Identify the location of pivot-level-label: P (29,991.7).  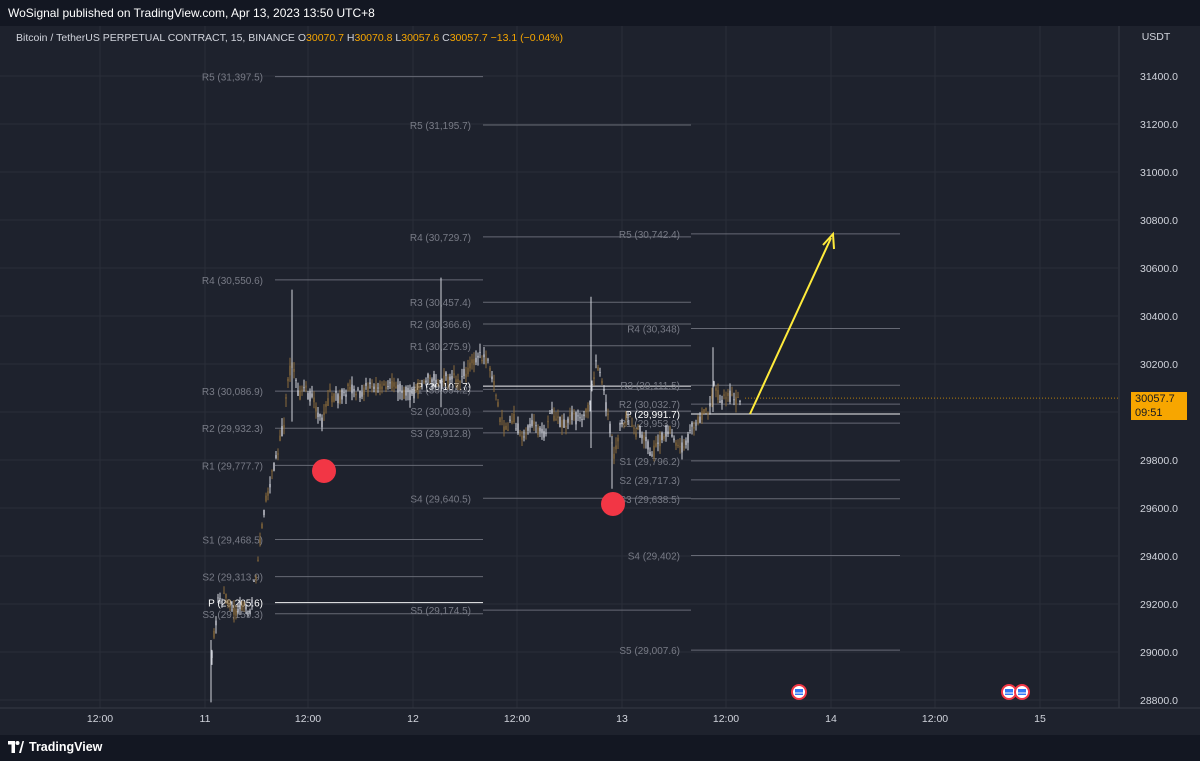
(652, 415).